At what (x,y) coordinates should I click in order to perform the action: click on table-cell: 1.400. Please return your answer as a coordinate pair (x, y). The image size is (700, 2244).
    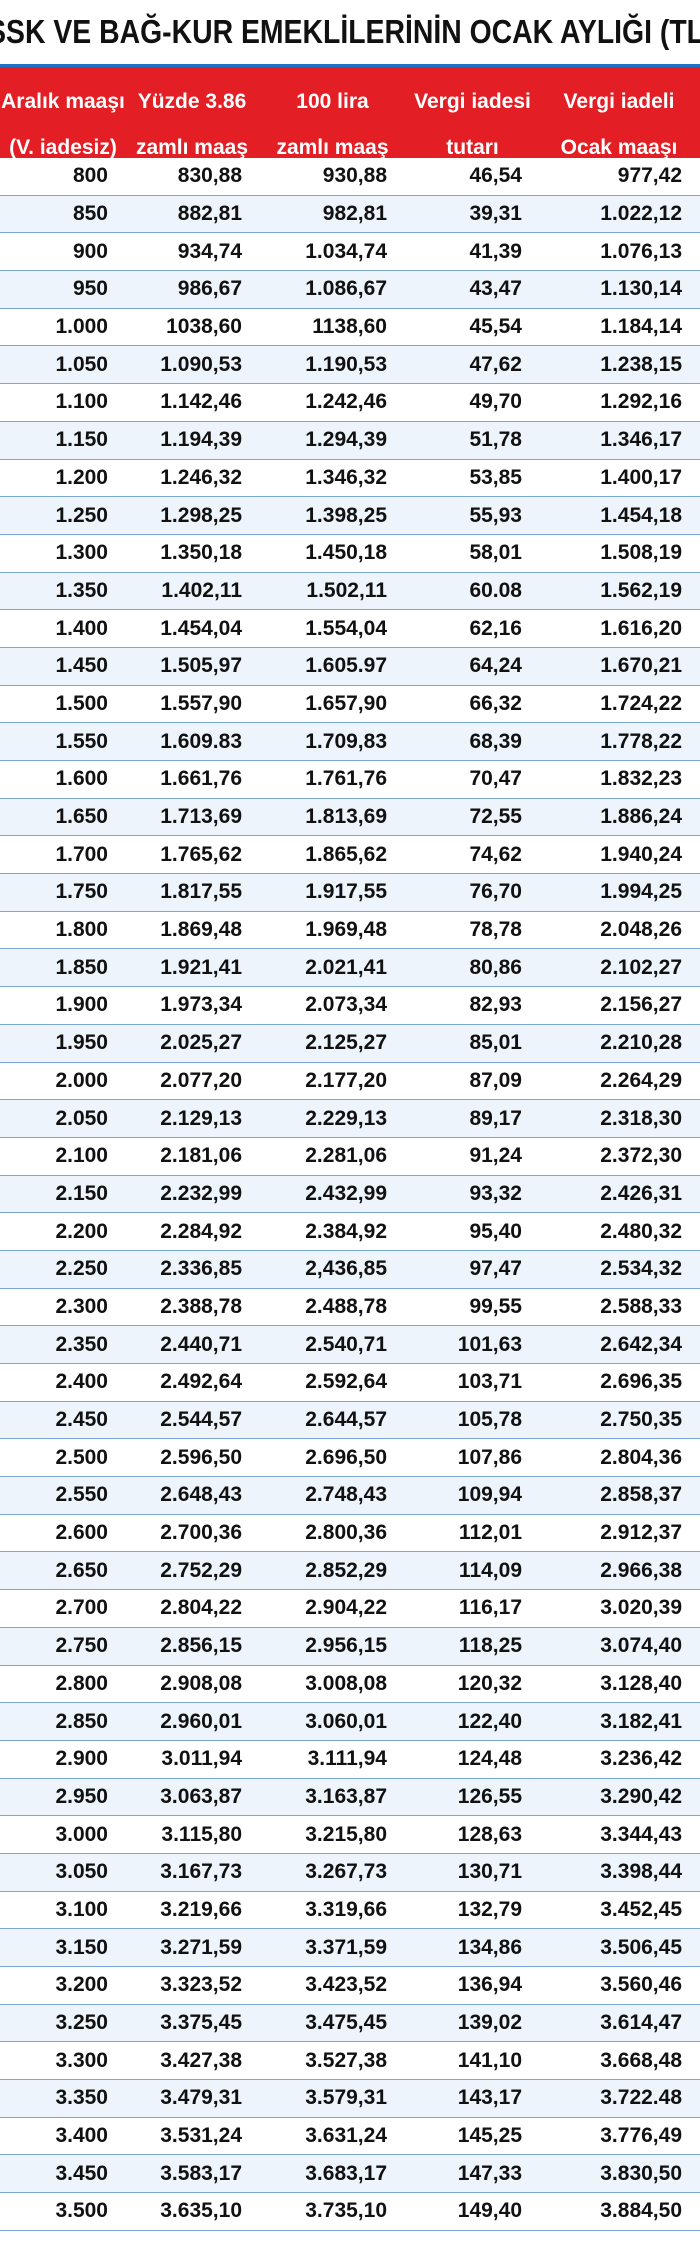
    Looking at the image, I should click on (81, 628).